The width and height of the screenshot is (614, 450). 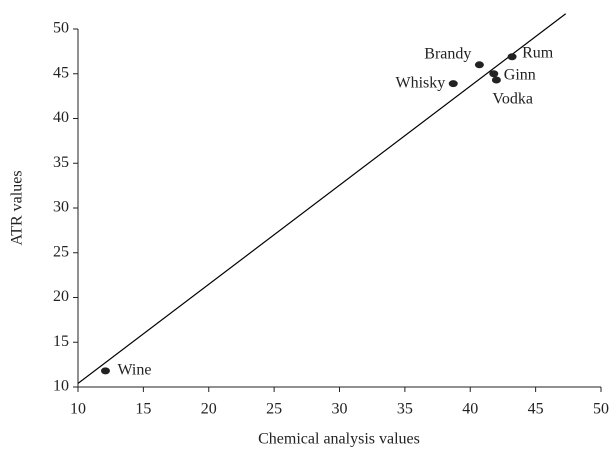 What do you see at coordinates (538, 52) in the screenshot?
I see `point-label: Rum` at bounding box center [538, 52].